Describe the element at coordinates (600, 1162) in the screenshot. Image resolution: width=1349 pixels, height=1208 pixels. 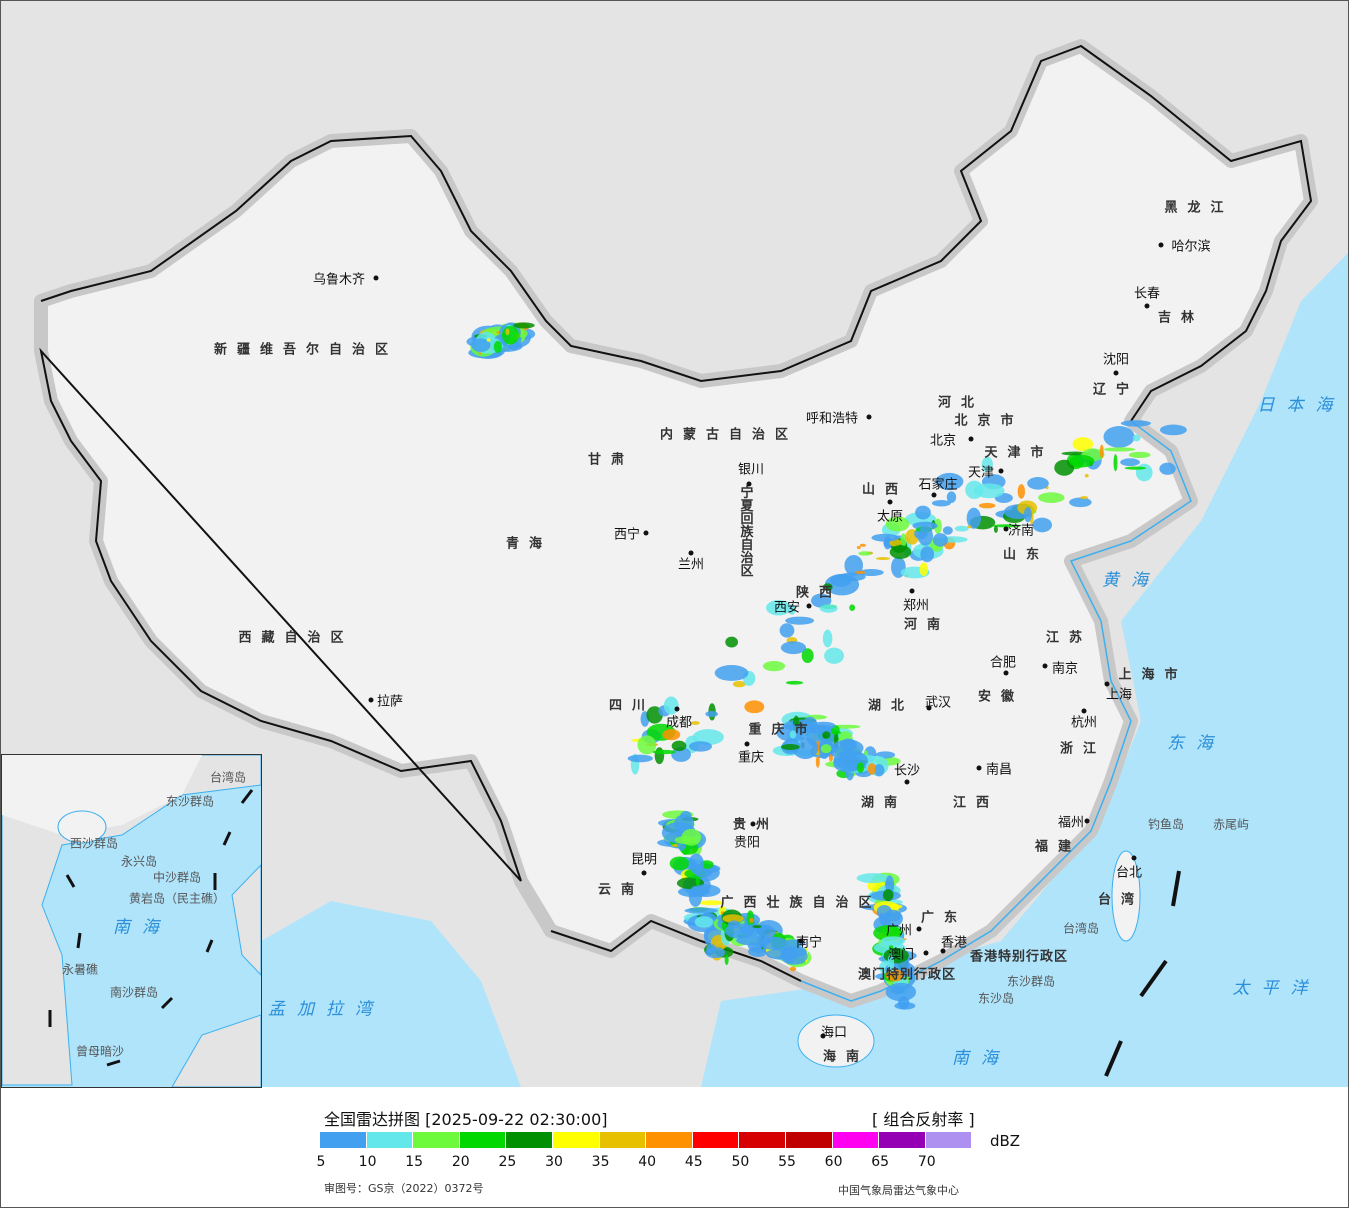
I see `legend-tick: 35` at that location.